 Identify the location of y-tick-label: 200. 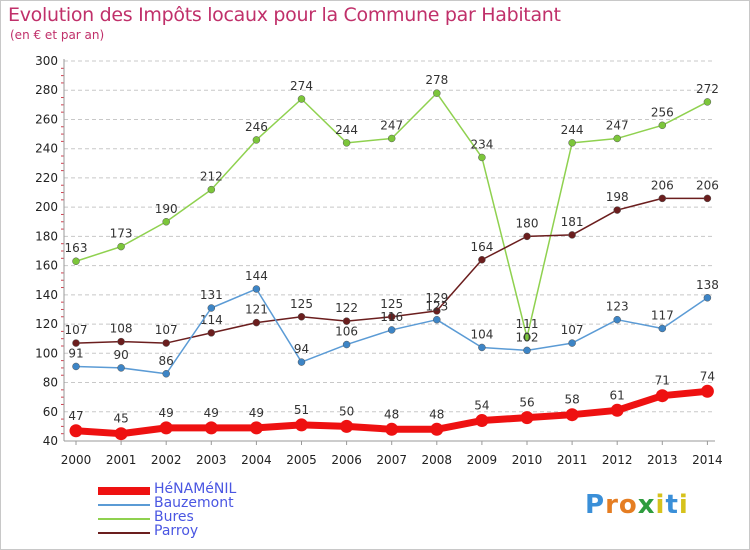
(46, 207).